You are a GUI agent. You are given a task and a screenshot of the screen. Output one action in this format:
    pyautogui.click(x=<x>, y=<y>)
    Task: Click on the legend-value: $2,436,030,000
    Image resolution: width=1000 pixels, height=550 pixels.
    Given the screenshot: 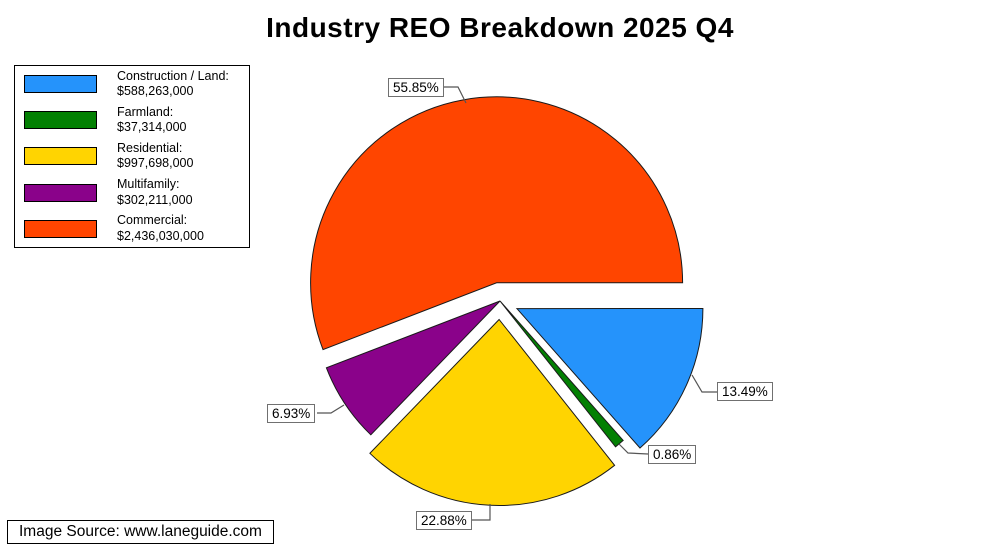 What is the action you would take?
    pyautogui.click(x=160, y=235)
    